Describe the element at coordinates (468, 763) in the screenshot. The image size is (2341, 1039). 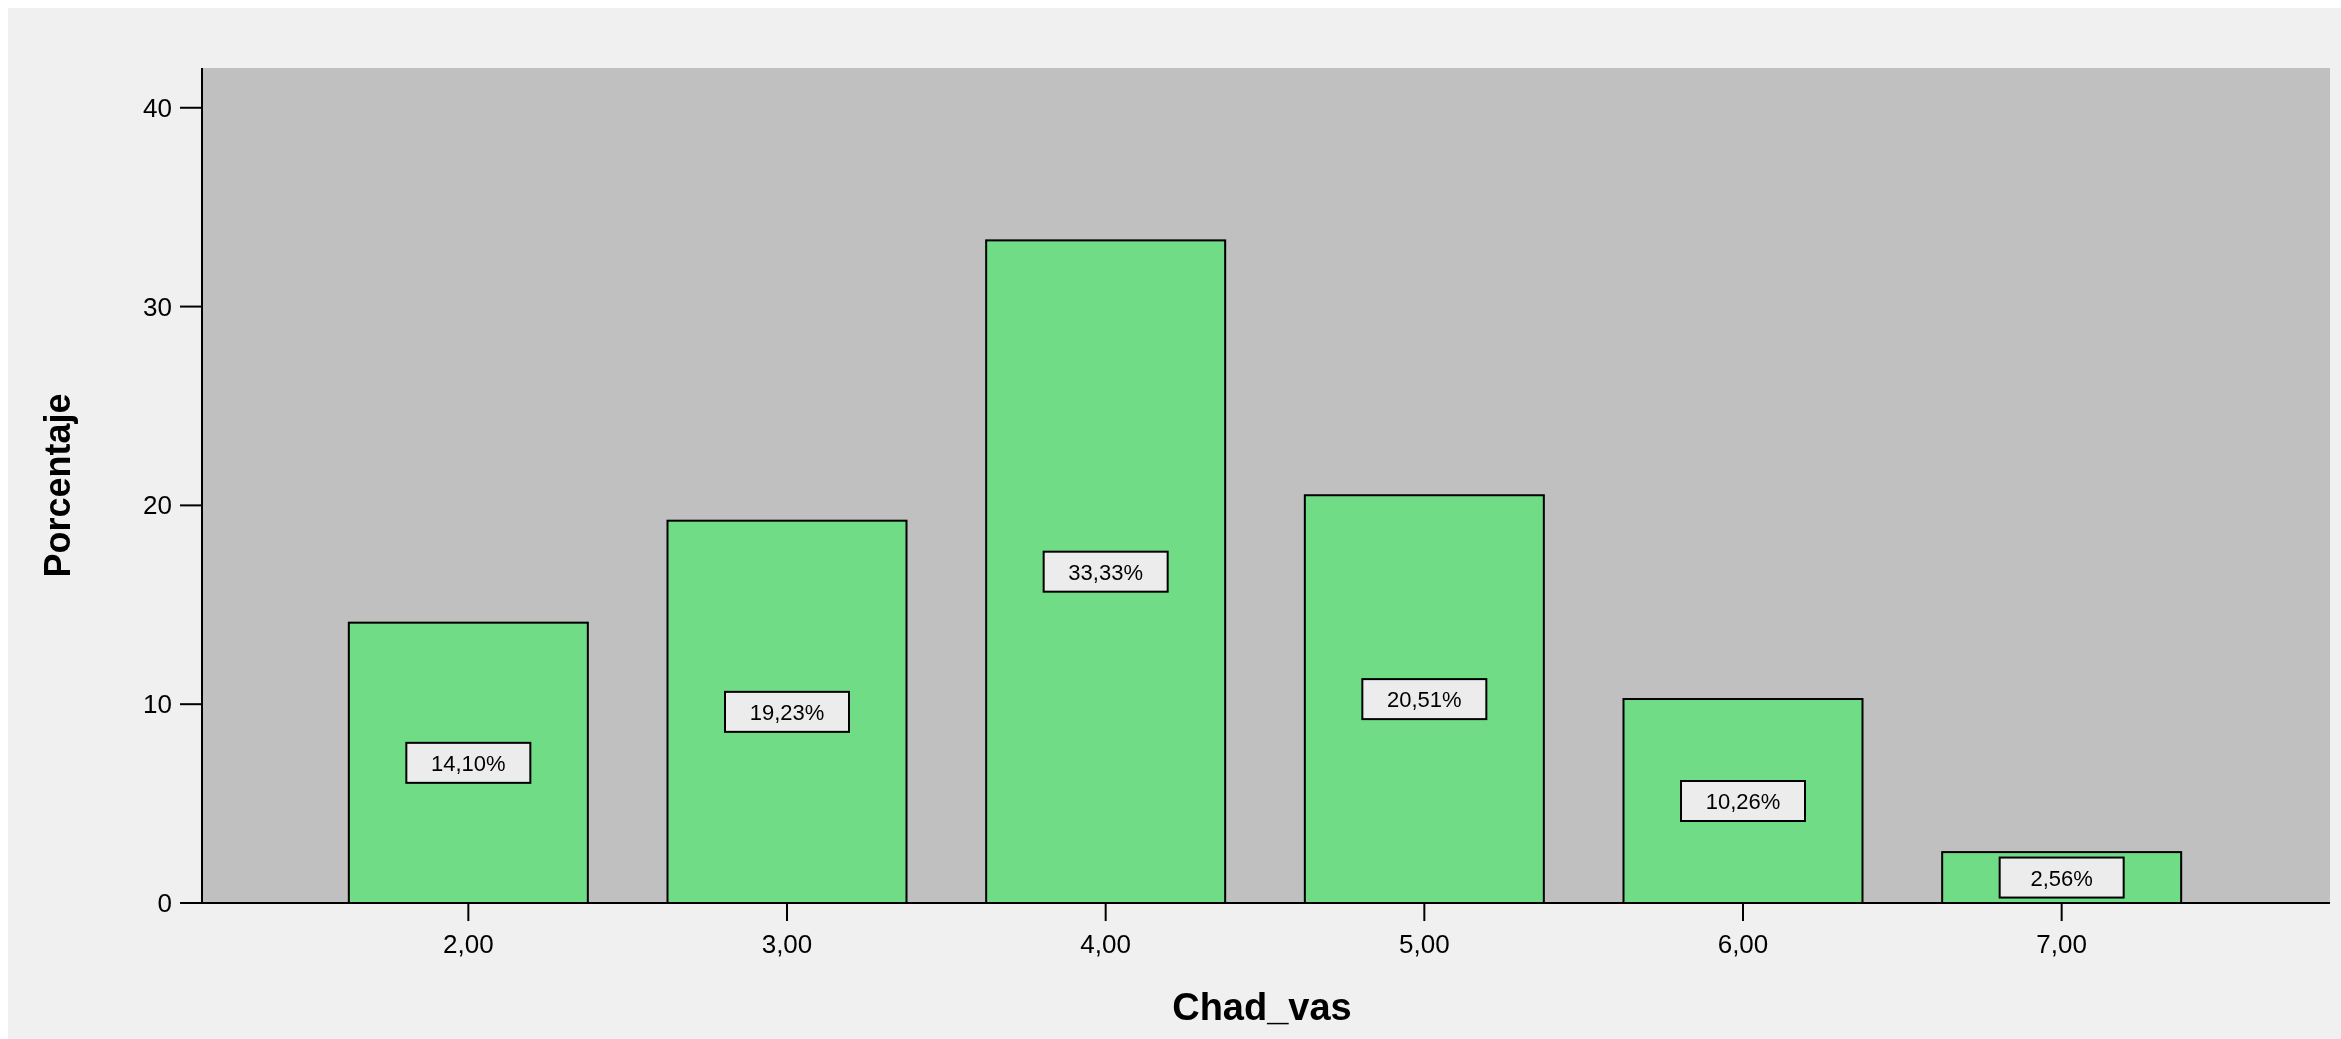
I see `data-label: 14,10%` at that location.